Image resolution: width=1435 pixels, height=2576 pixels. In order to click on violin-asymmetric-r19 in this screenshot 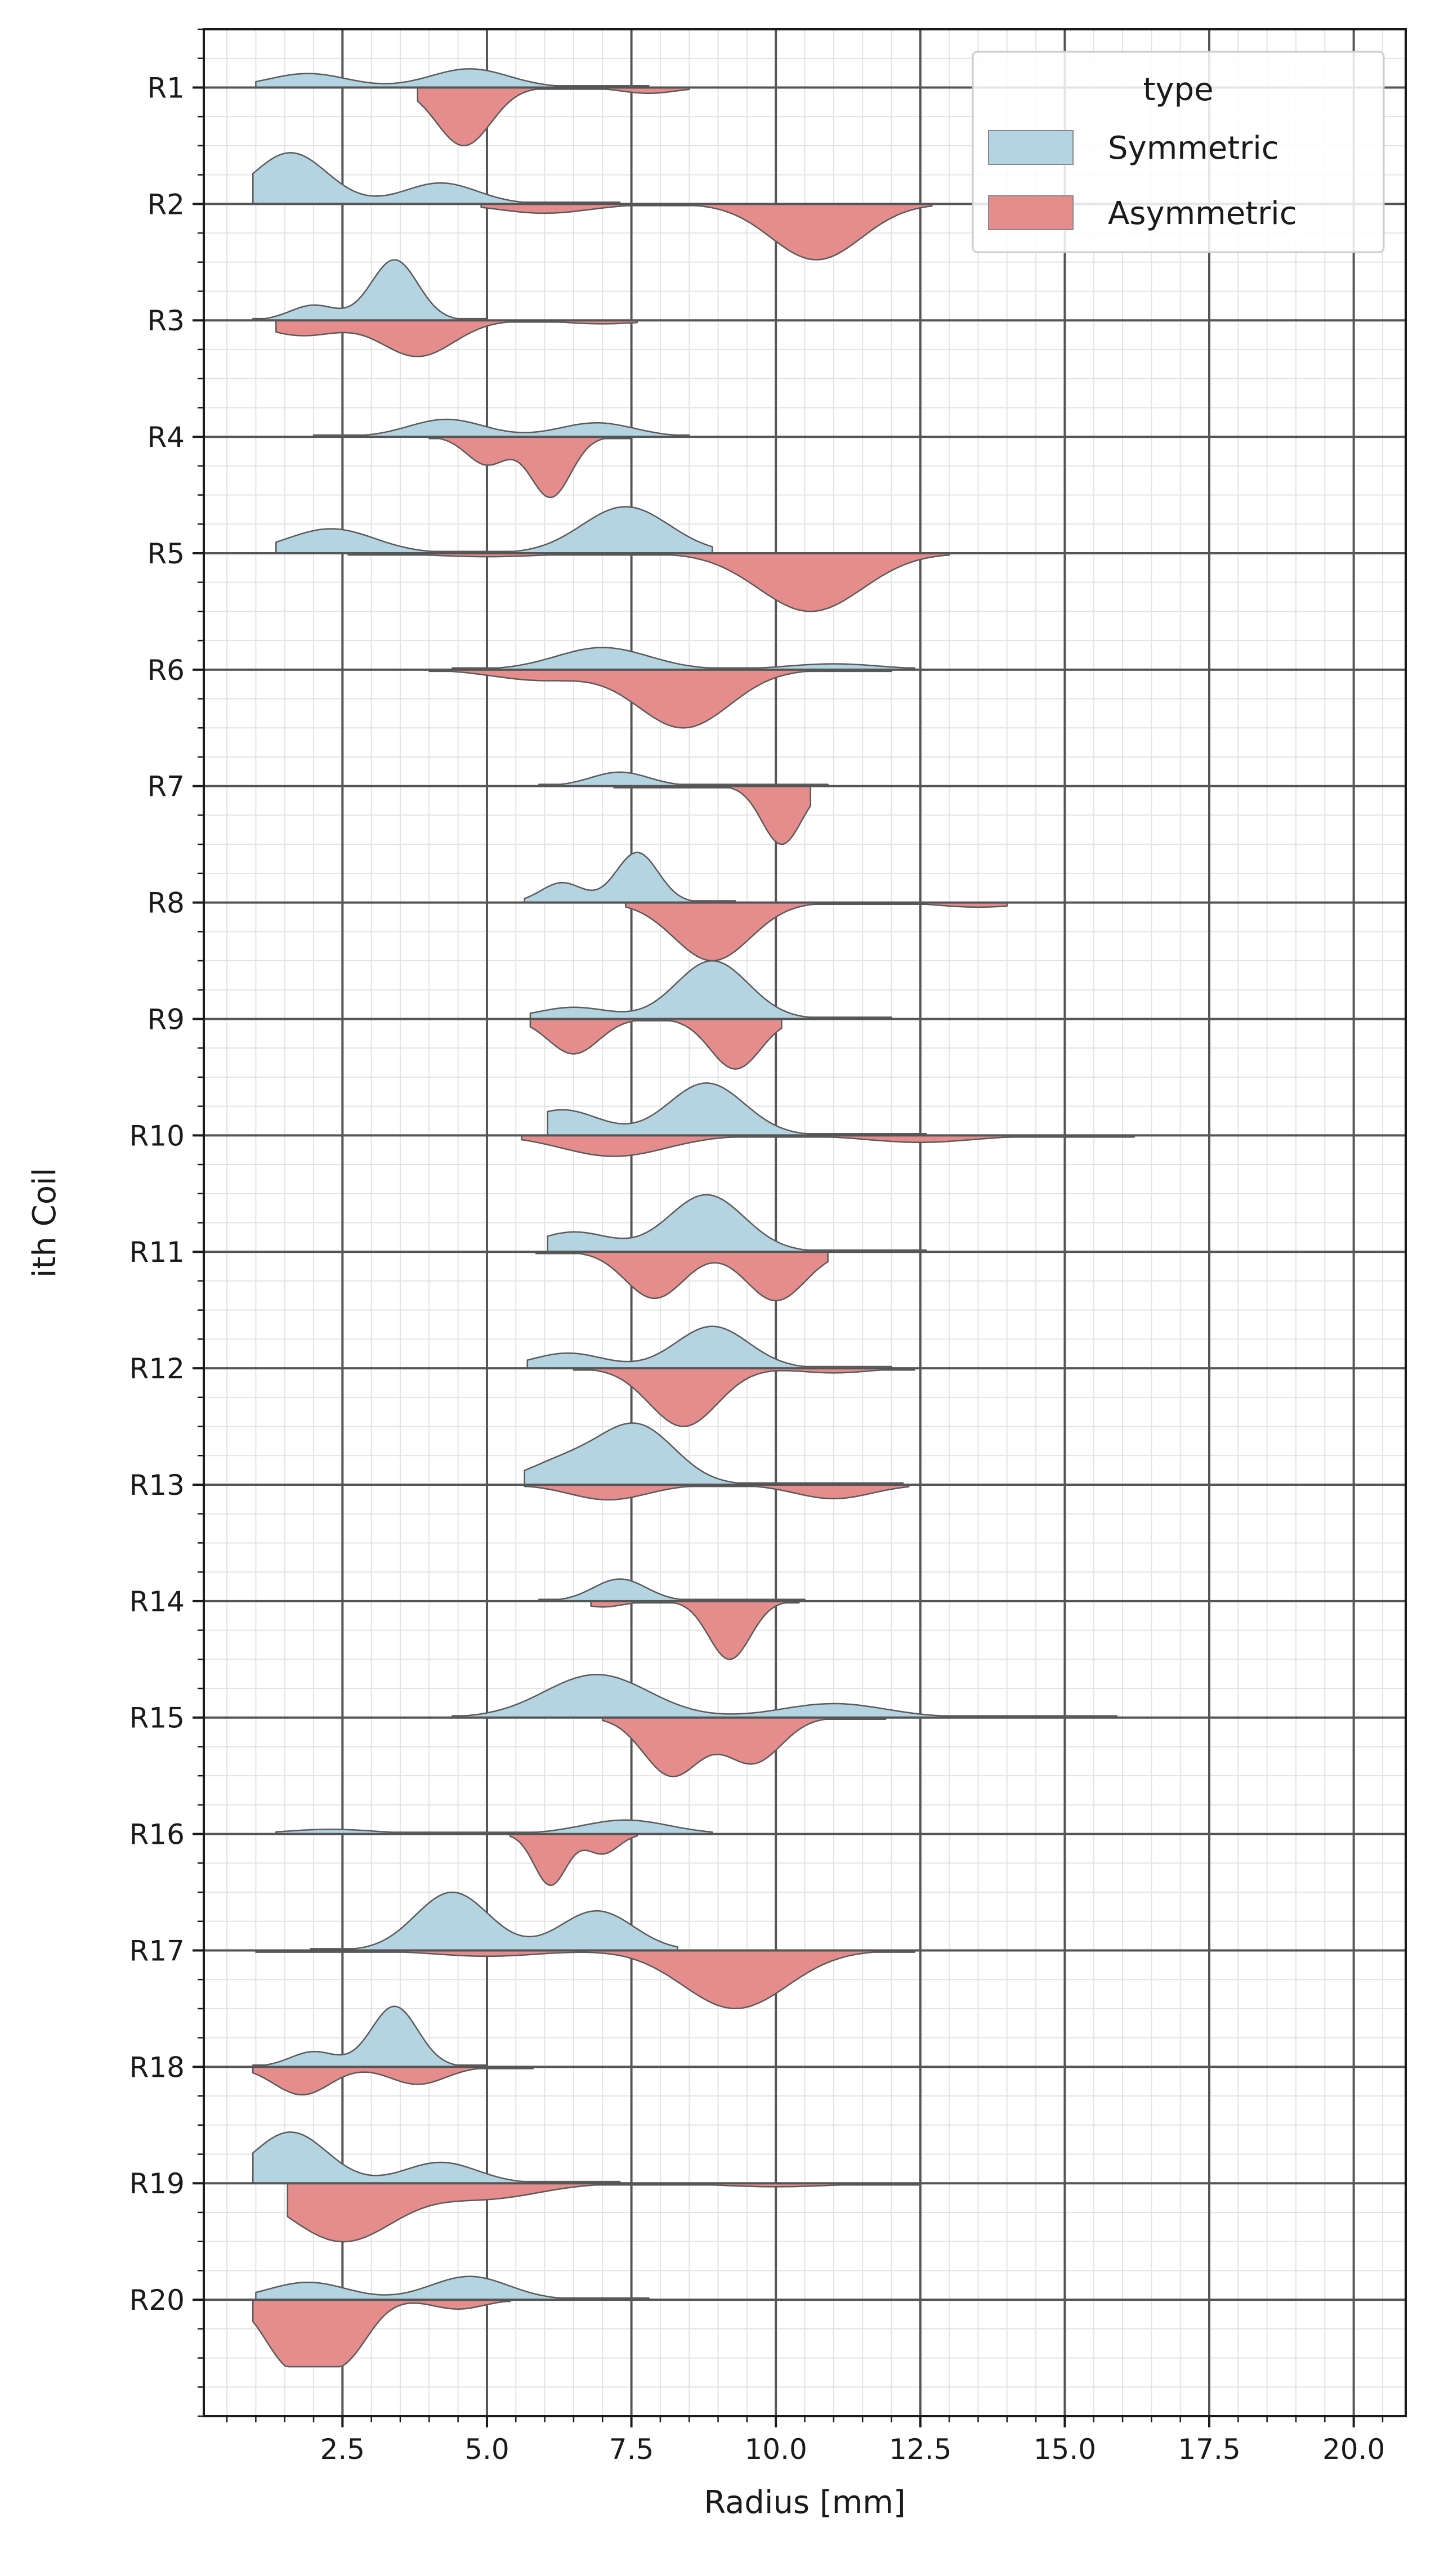, I will do `click(605, 2212)`.